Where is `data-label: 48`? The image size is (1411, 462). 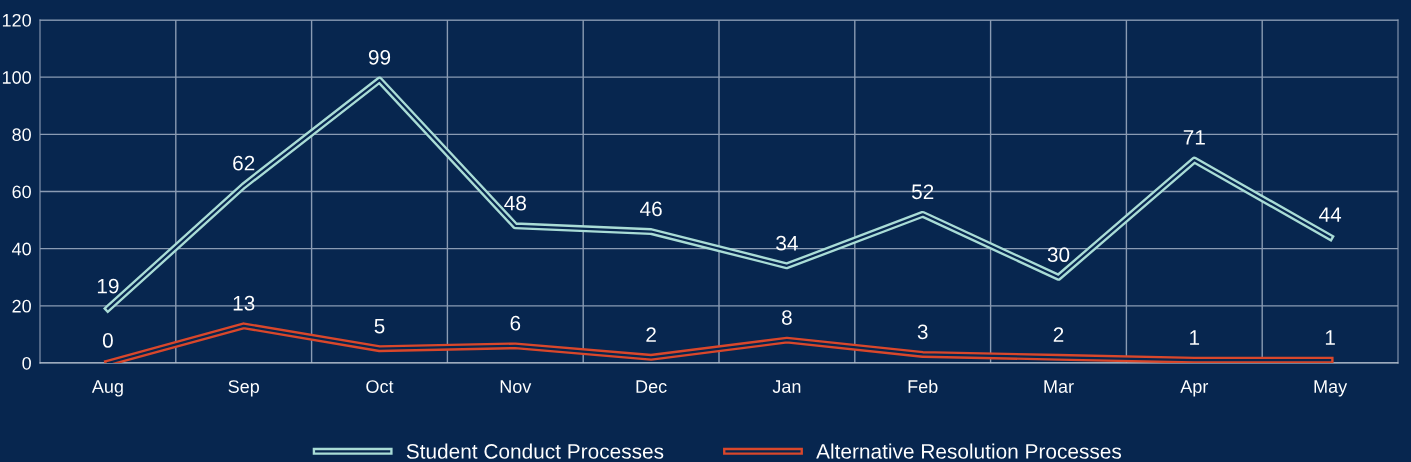 data-label: 48 is located at coordinates (515, 203).